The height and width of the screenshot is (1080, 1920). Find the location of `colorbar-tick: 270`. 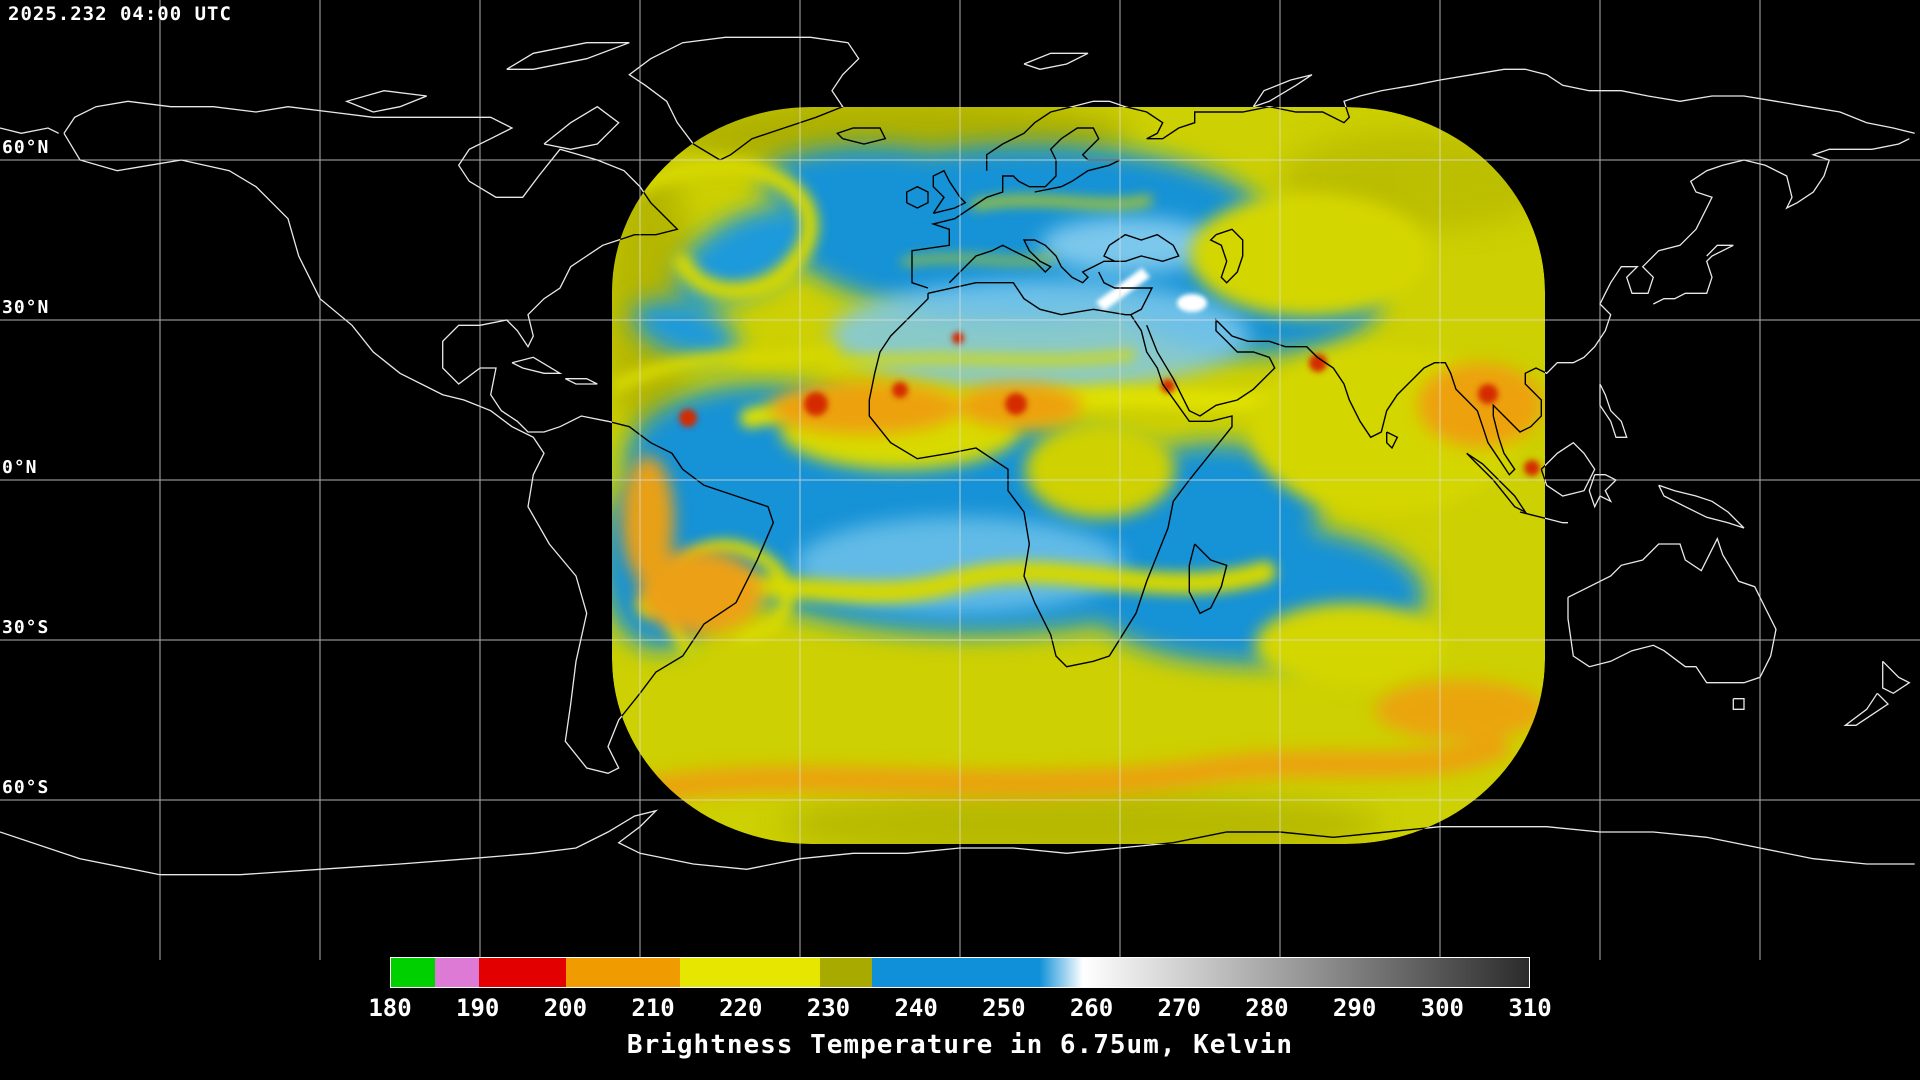

colorbar-tick: 270 is located at coordinates (1179, 1008).